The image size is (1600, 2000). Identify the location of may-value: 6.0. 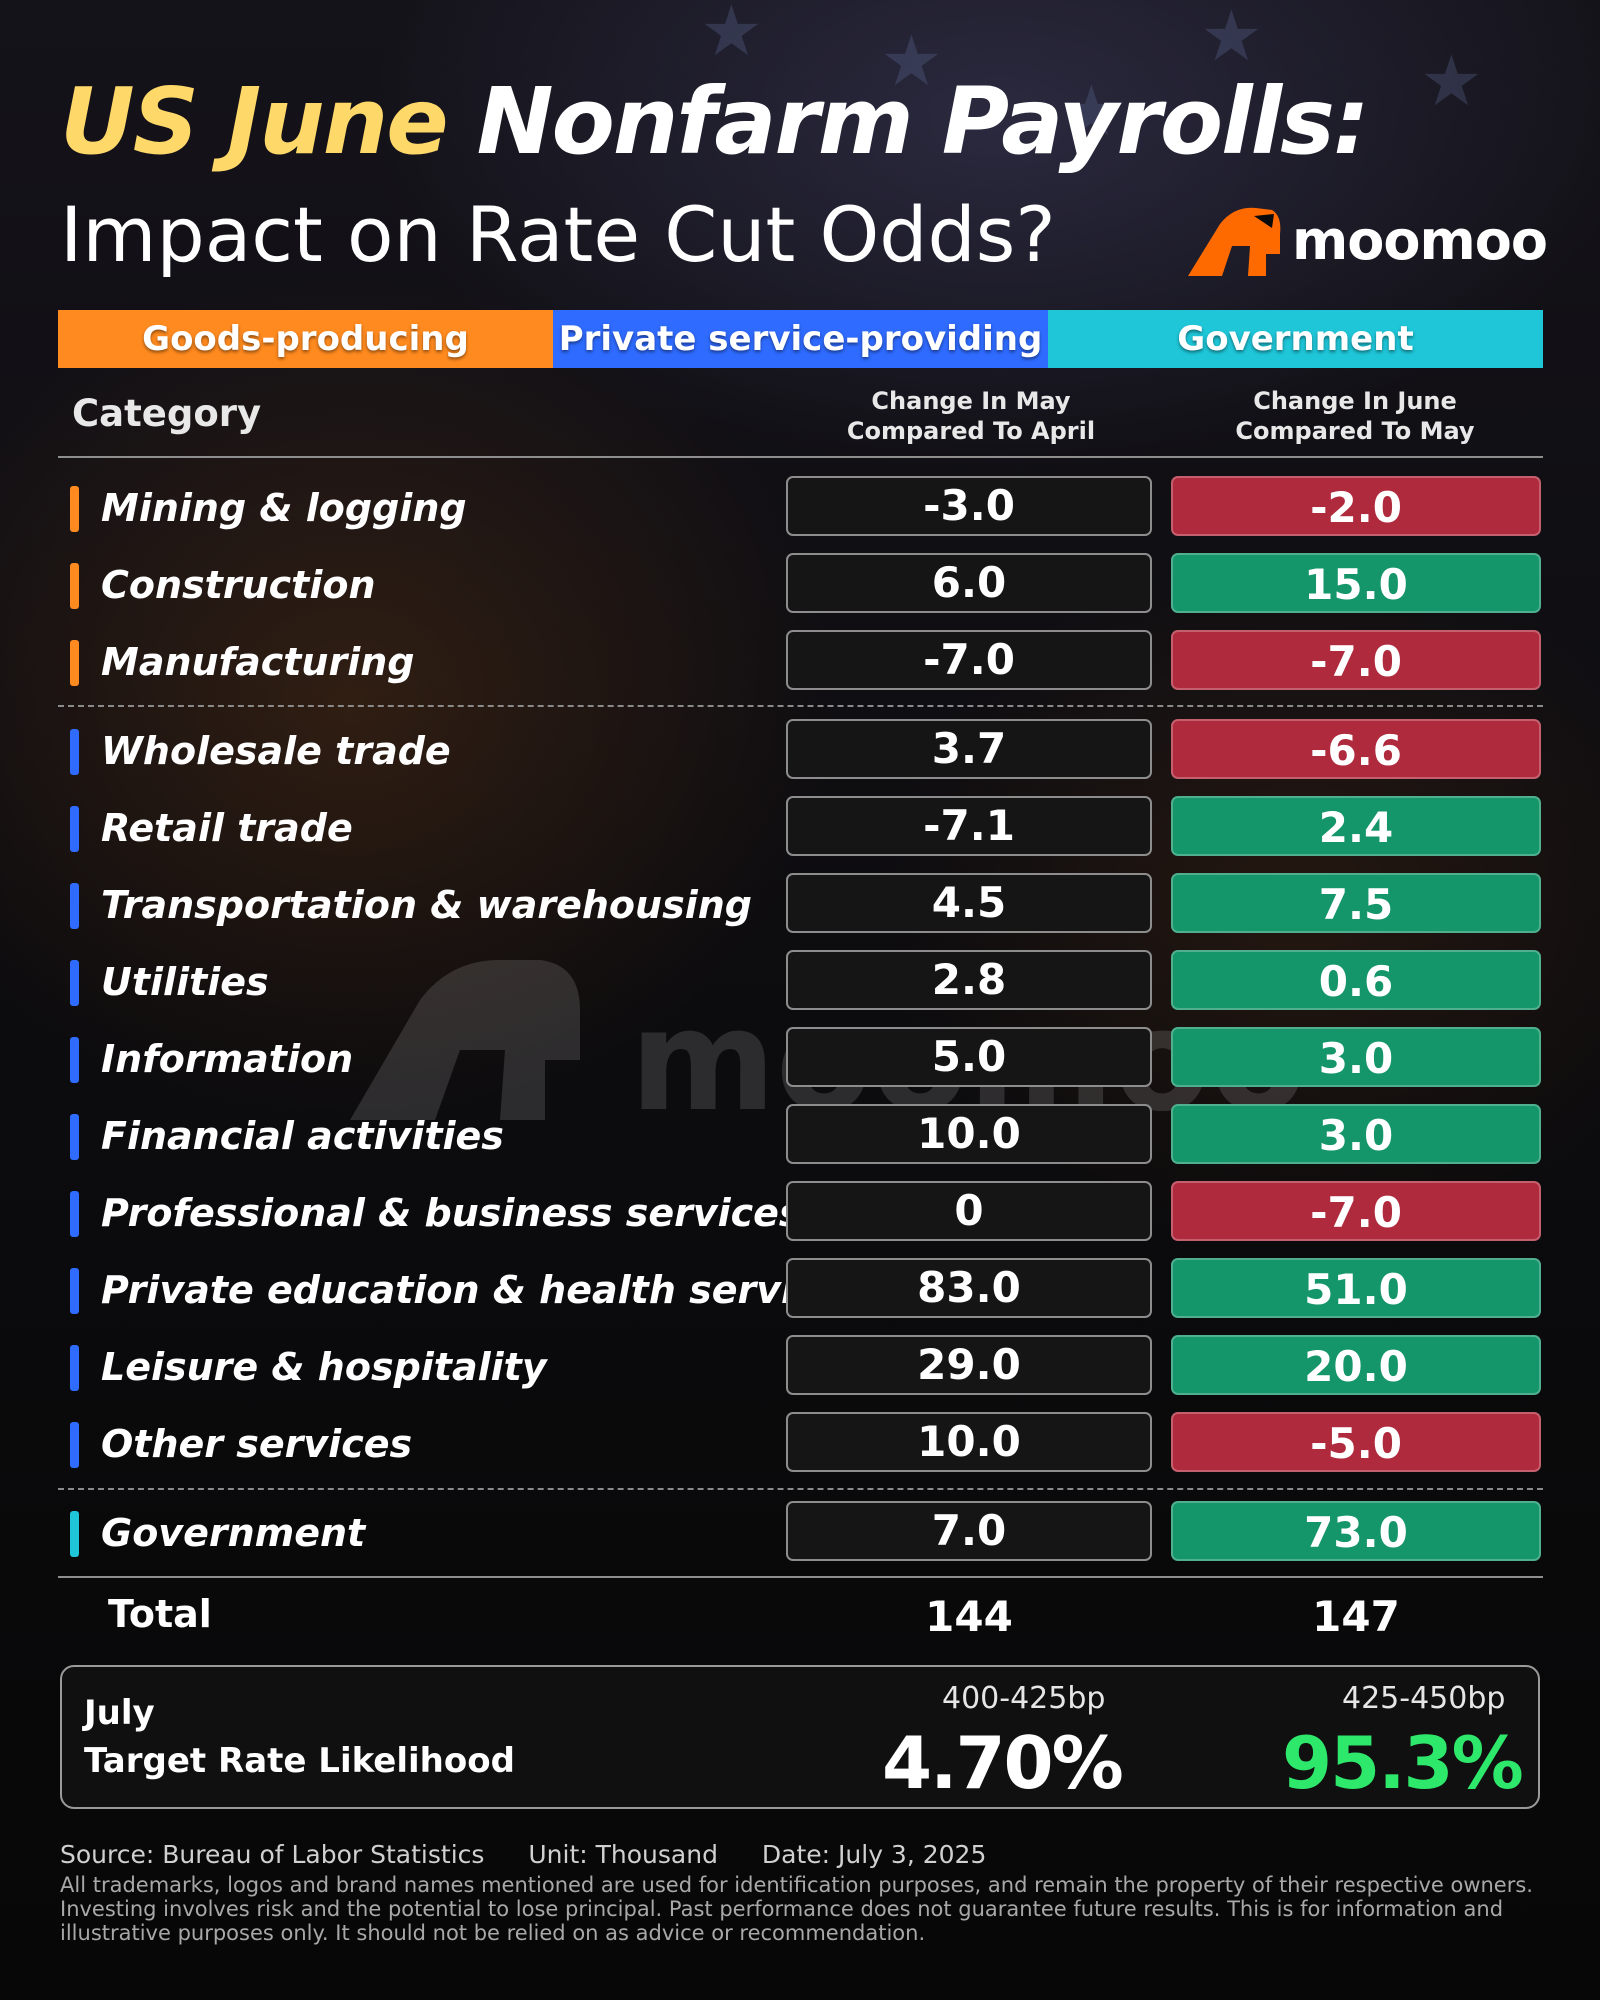
(969, 583).